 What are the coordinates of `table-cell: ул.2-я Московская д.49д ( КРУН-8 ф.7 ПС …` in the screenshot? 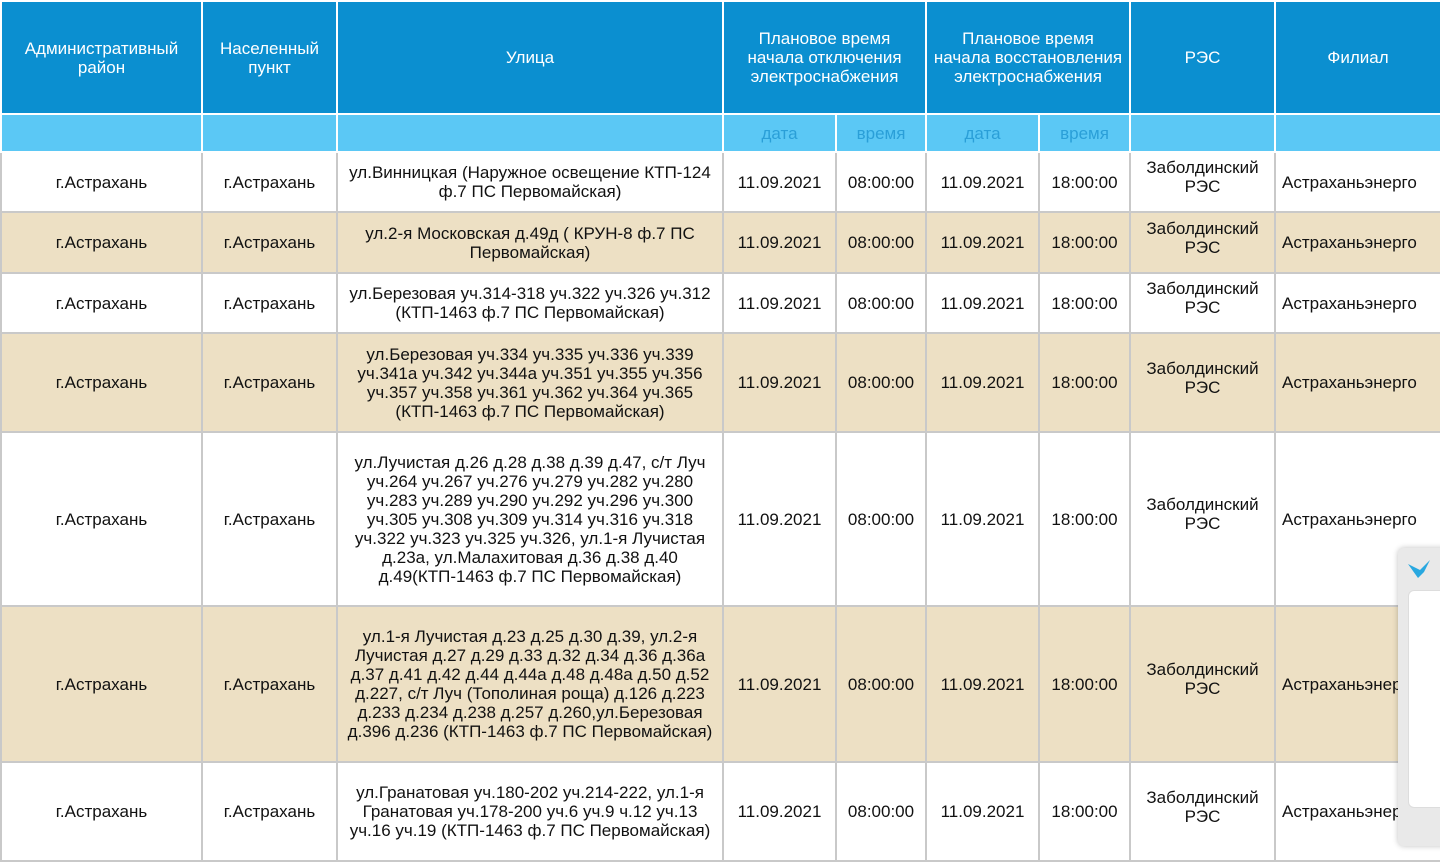 It's located at (530, 242).